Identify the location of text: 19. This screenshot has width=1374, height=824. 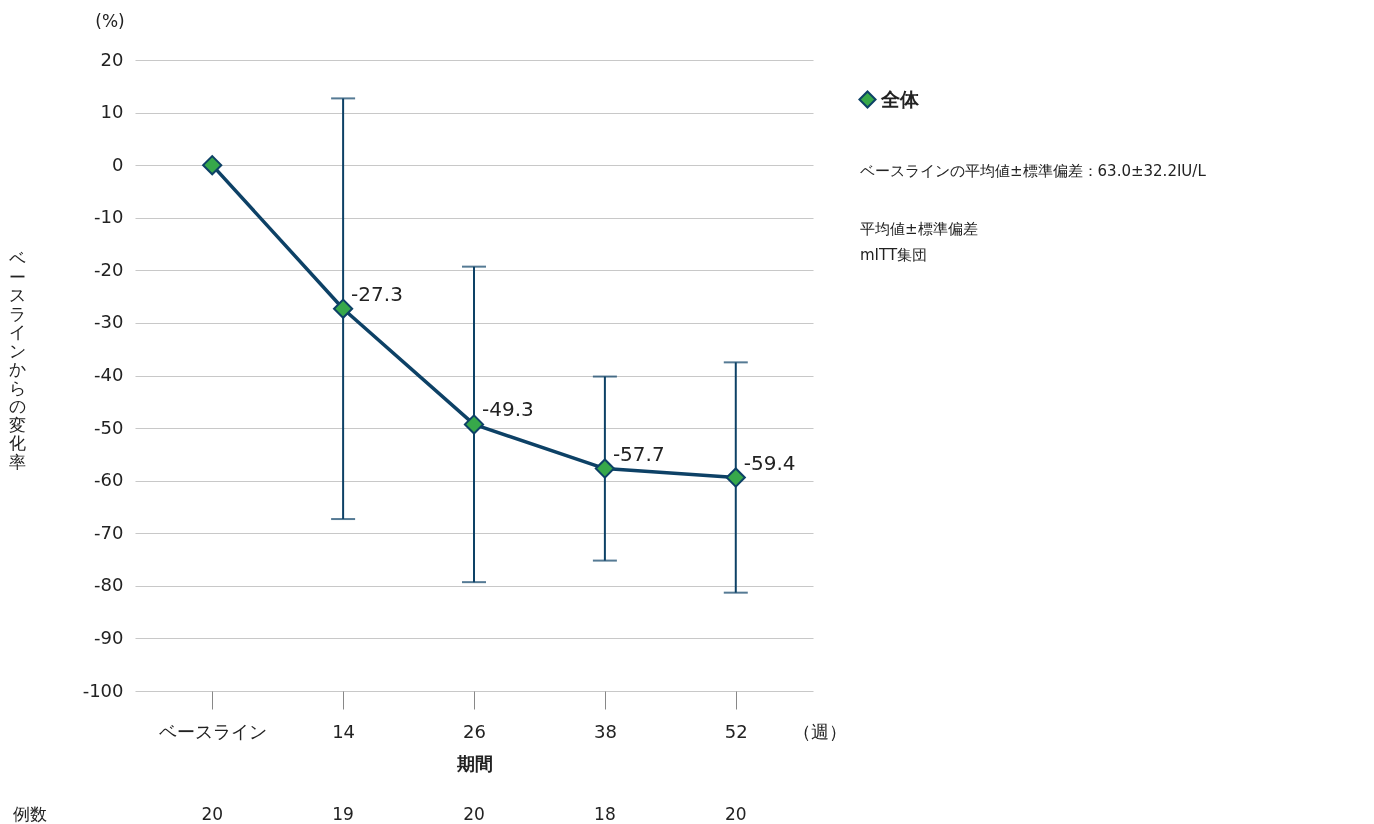
(343, 814).